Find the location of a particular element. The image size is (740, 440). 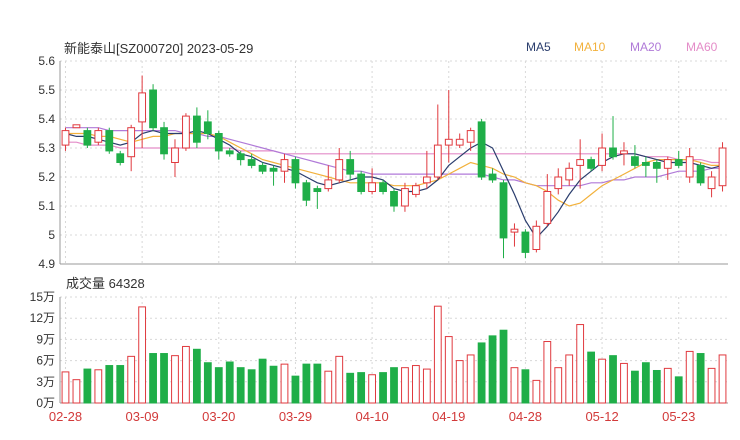

x-tick-label: 04-10 is located at coordinates (371, 416).